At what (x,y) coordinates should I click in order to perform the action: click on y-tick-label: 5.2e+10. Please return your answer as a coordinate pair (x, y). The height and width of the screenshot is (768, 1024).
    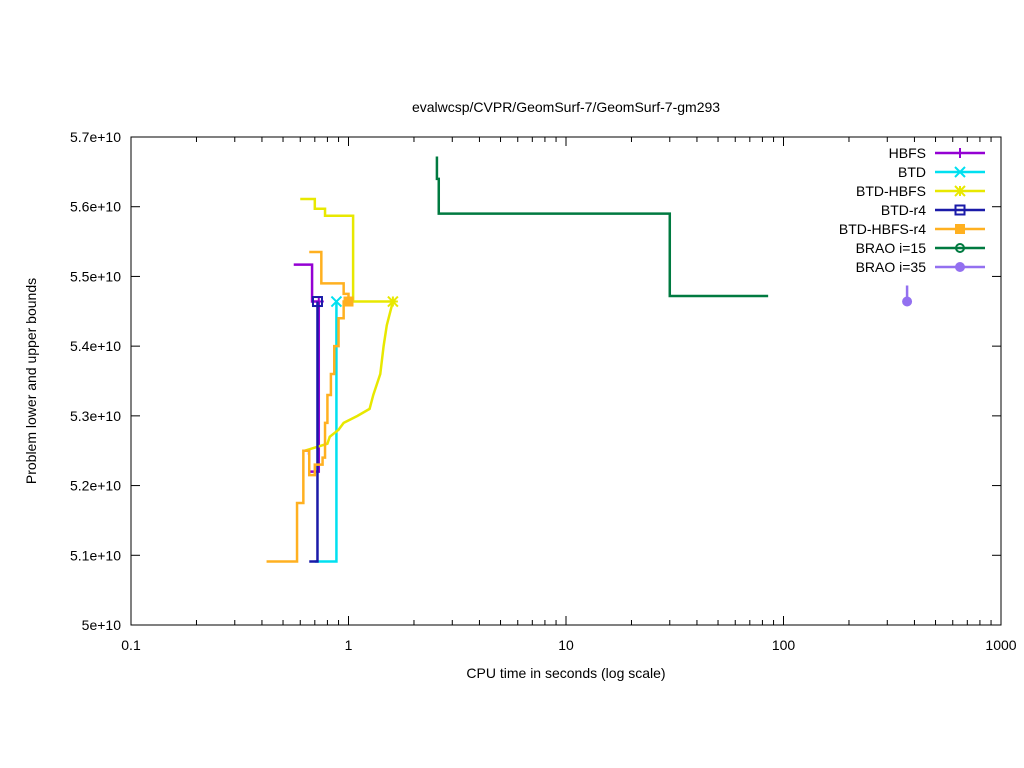
    Looking at the image, I should click on (95, 486).